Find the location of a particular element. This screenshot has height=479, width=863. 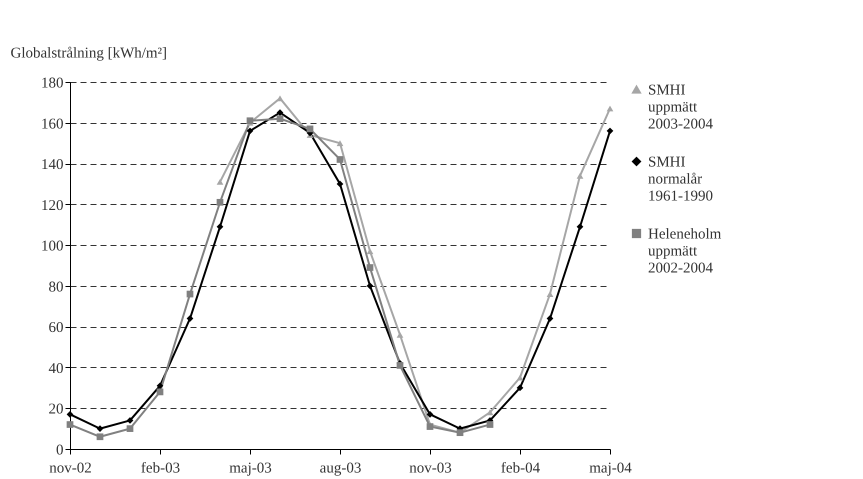

y-tick-label: 120 is located at coordinates (52, 206).